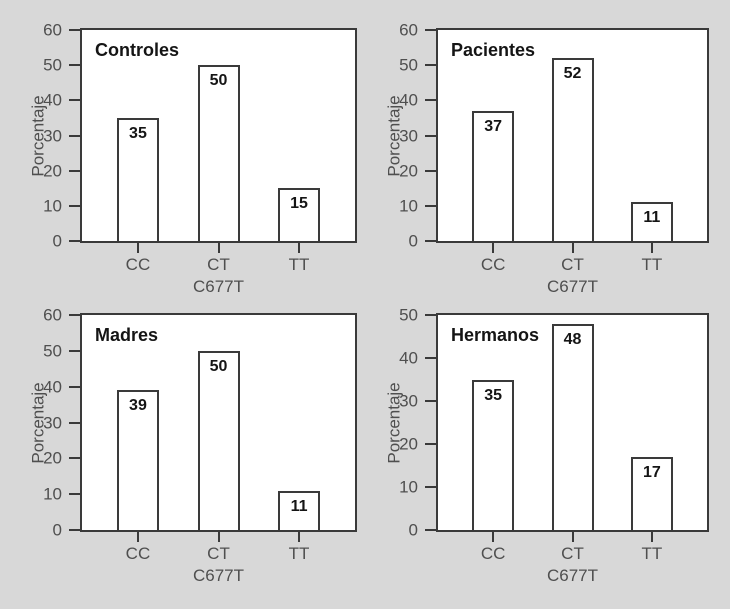 This screenshot has height=609, width=730. What do you see at coordinates (127, 335) in the screenshot?
I see `chart-title: Madres` at bounding box center [127, 335].